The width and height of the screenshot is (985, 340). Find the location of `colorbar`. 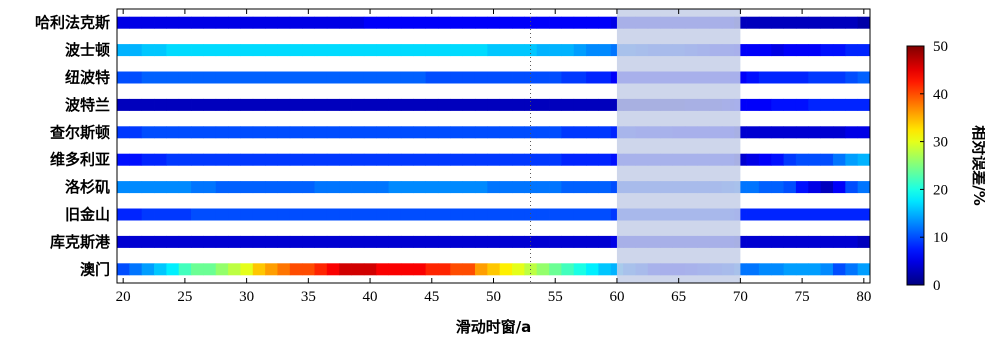

colorbar is located at coordinates (915, 165).